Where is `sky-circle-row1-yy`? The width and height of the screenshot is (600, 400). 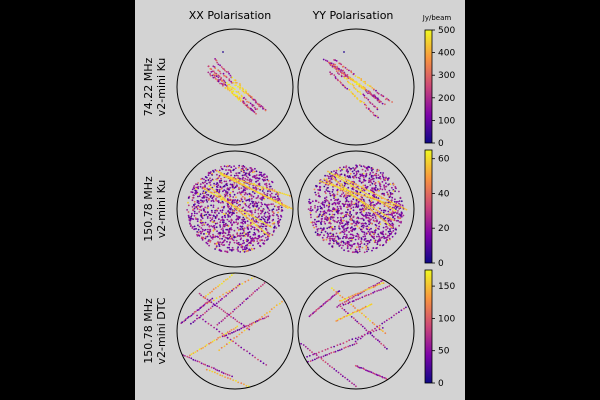 sky-circle-row1-yy is located at coordinates (356, 87).